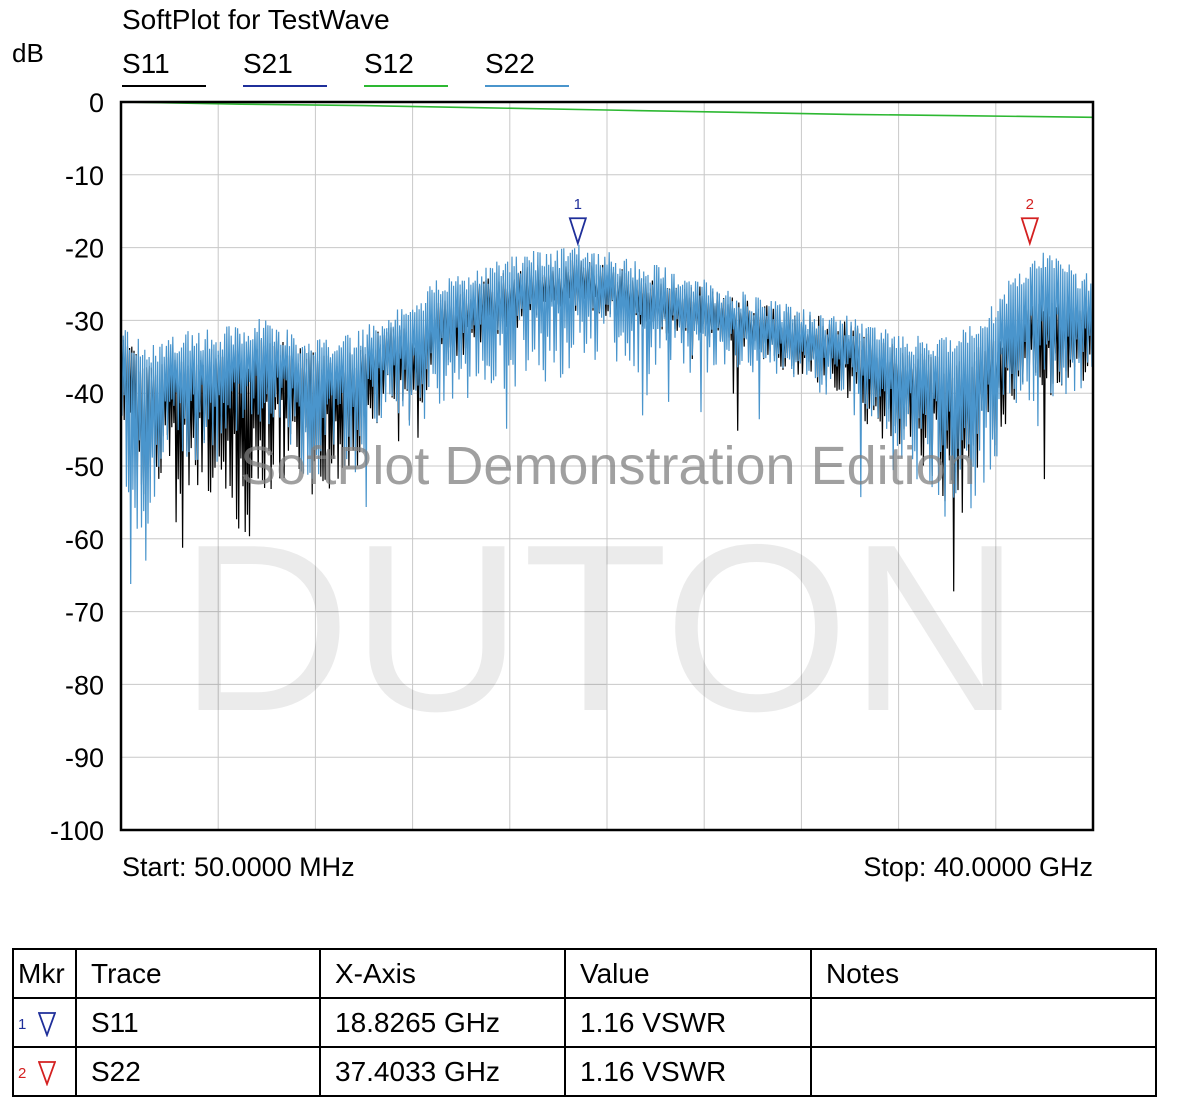 The width and height of the screenshot is (1200, 1110). What do you see at coordinates (198, 973) in the screenshot?
I see `header-trace: Trace` at bounding box center [198, 973].